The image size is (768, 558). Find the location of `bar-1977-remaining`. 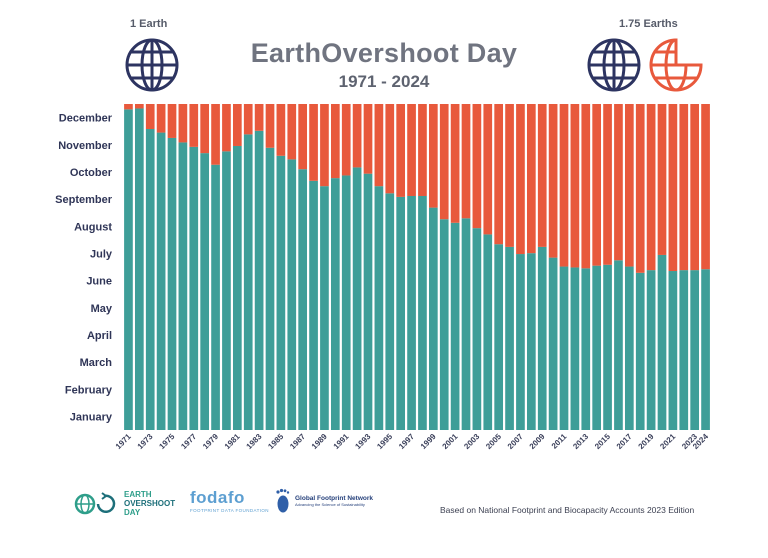

bar-1977-remaining is located at coordinates (194, 125).